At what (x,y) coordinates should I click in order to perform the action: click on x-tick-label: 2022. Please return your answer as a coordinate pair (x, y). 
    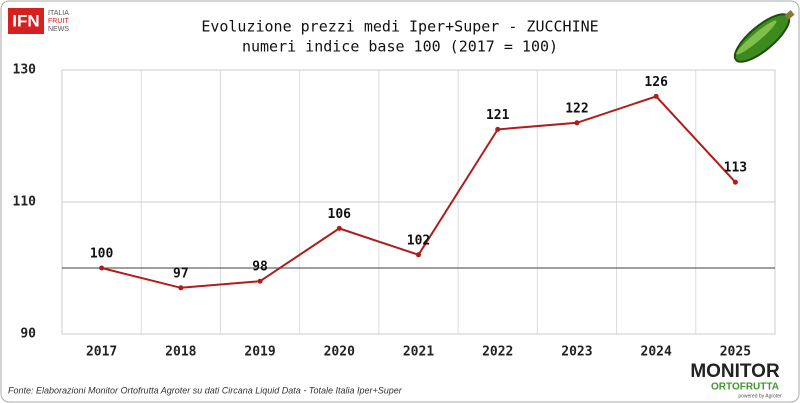
    Looking at the image, I should click on (497, 352).